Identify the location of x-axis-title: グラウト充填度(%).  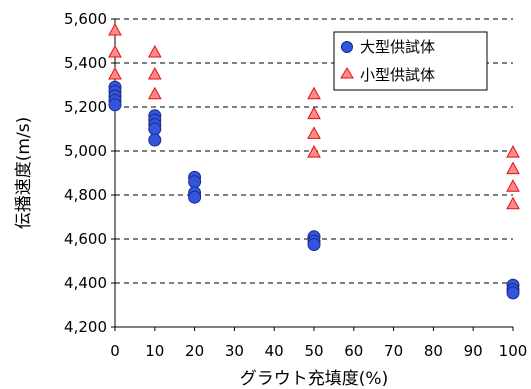
(314, 379).